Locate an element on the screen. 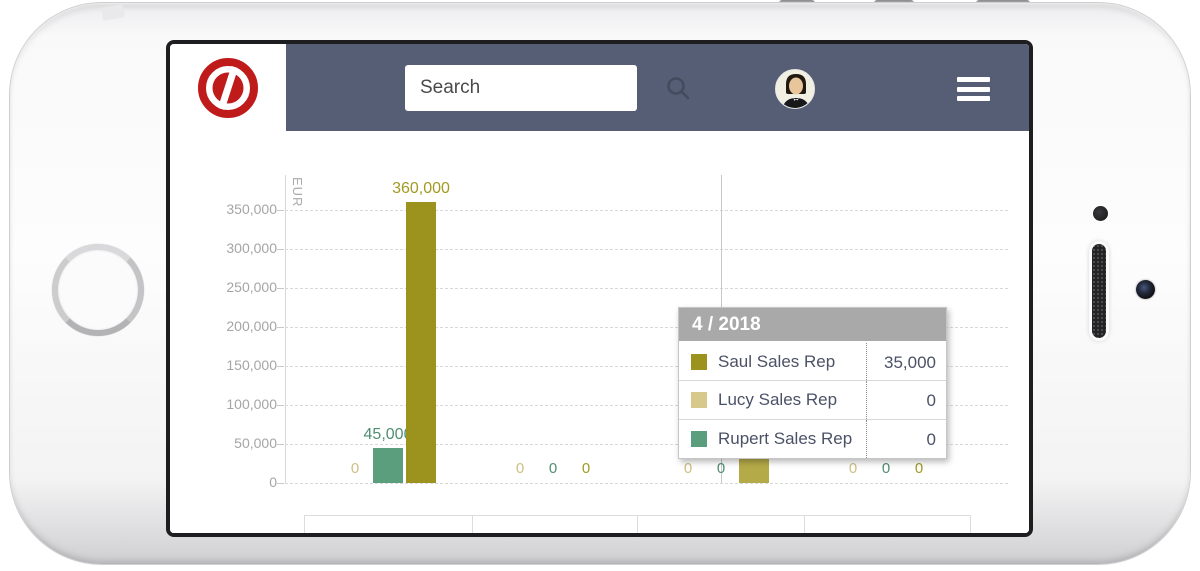 The width and height of the screenshot is (1200, 571). search-box is located at coordinates (547, 88).